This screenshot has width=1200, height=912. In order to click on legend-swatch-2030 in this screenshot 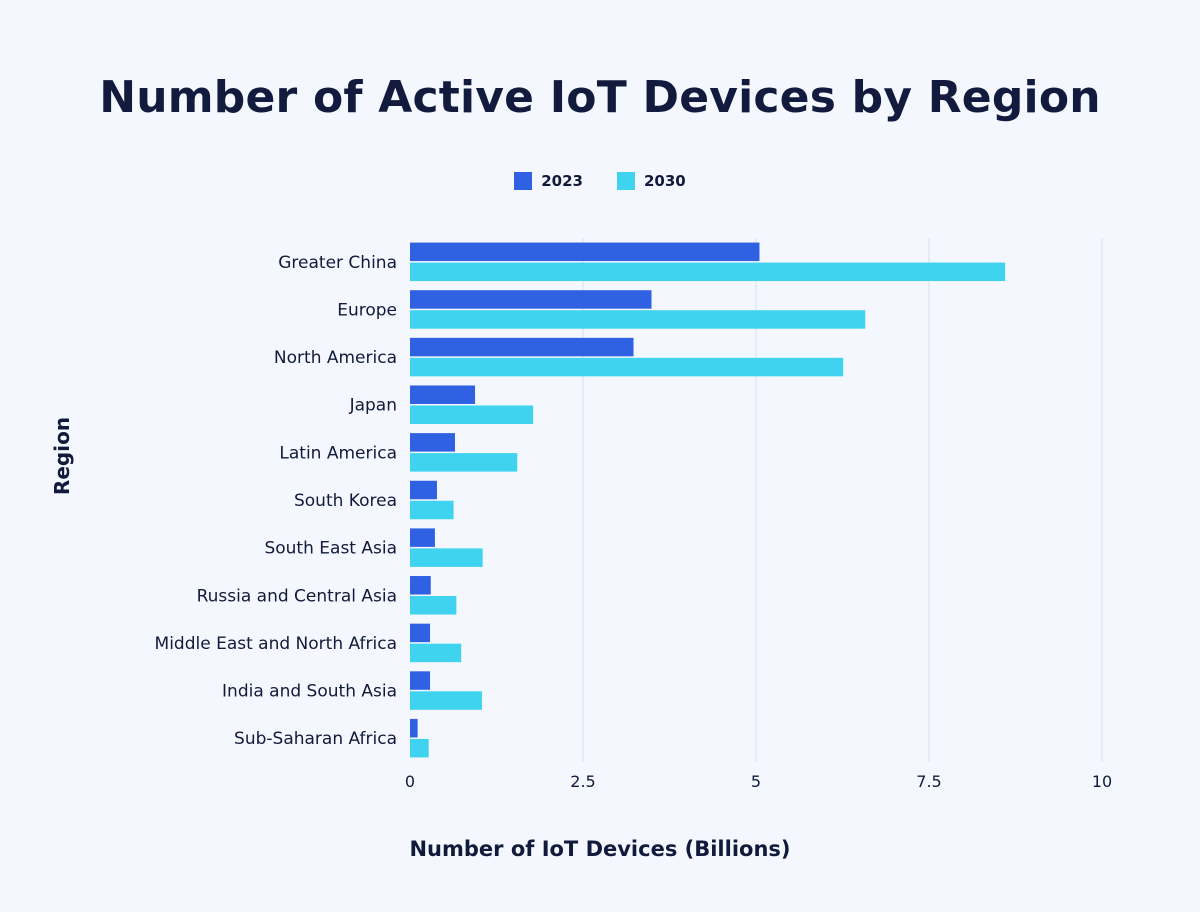, I will do `click(626, 181)`.